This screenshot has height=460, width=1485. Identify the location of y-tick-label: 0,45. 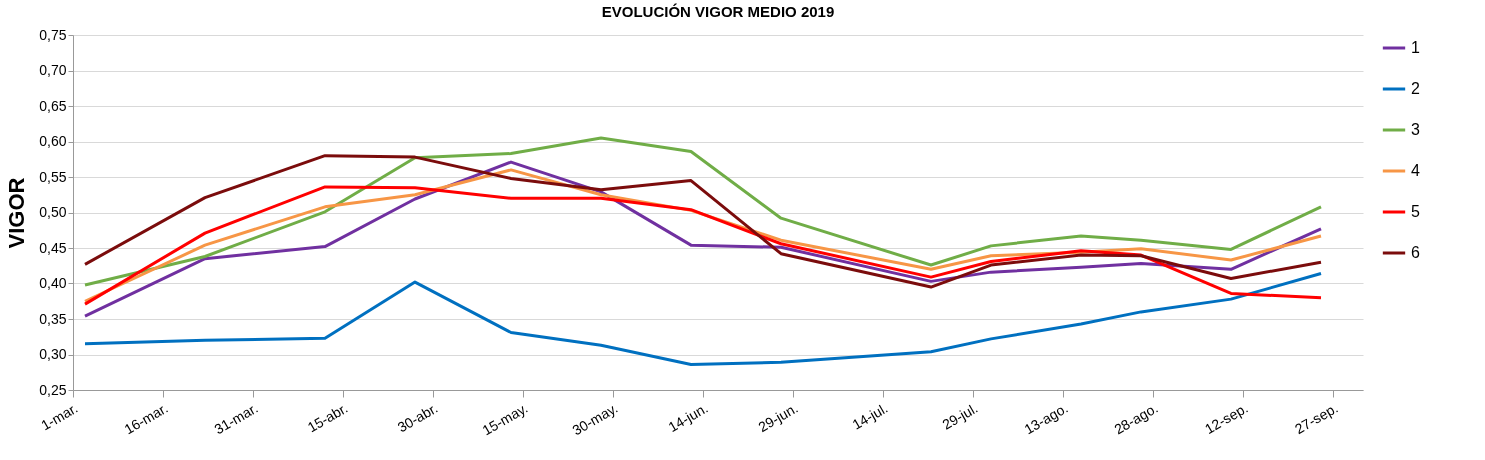
(53, 247).